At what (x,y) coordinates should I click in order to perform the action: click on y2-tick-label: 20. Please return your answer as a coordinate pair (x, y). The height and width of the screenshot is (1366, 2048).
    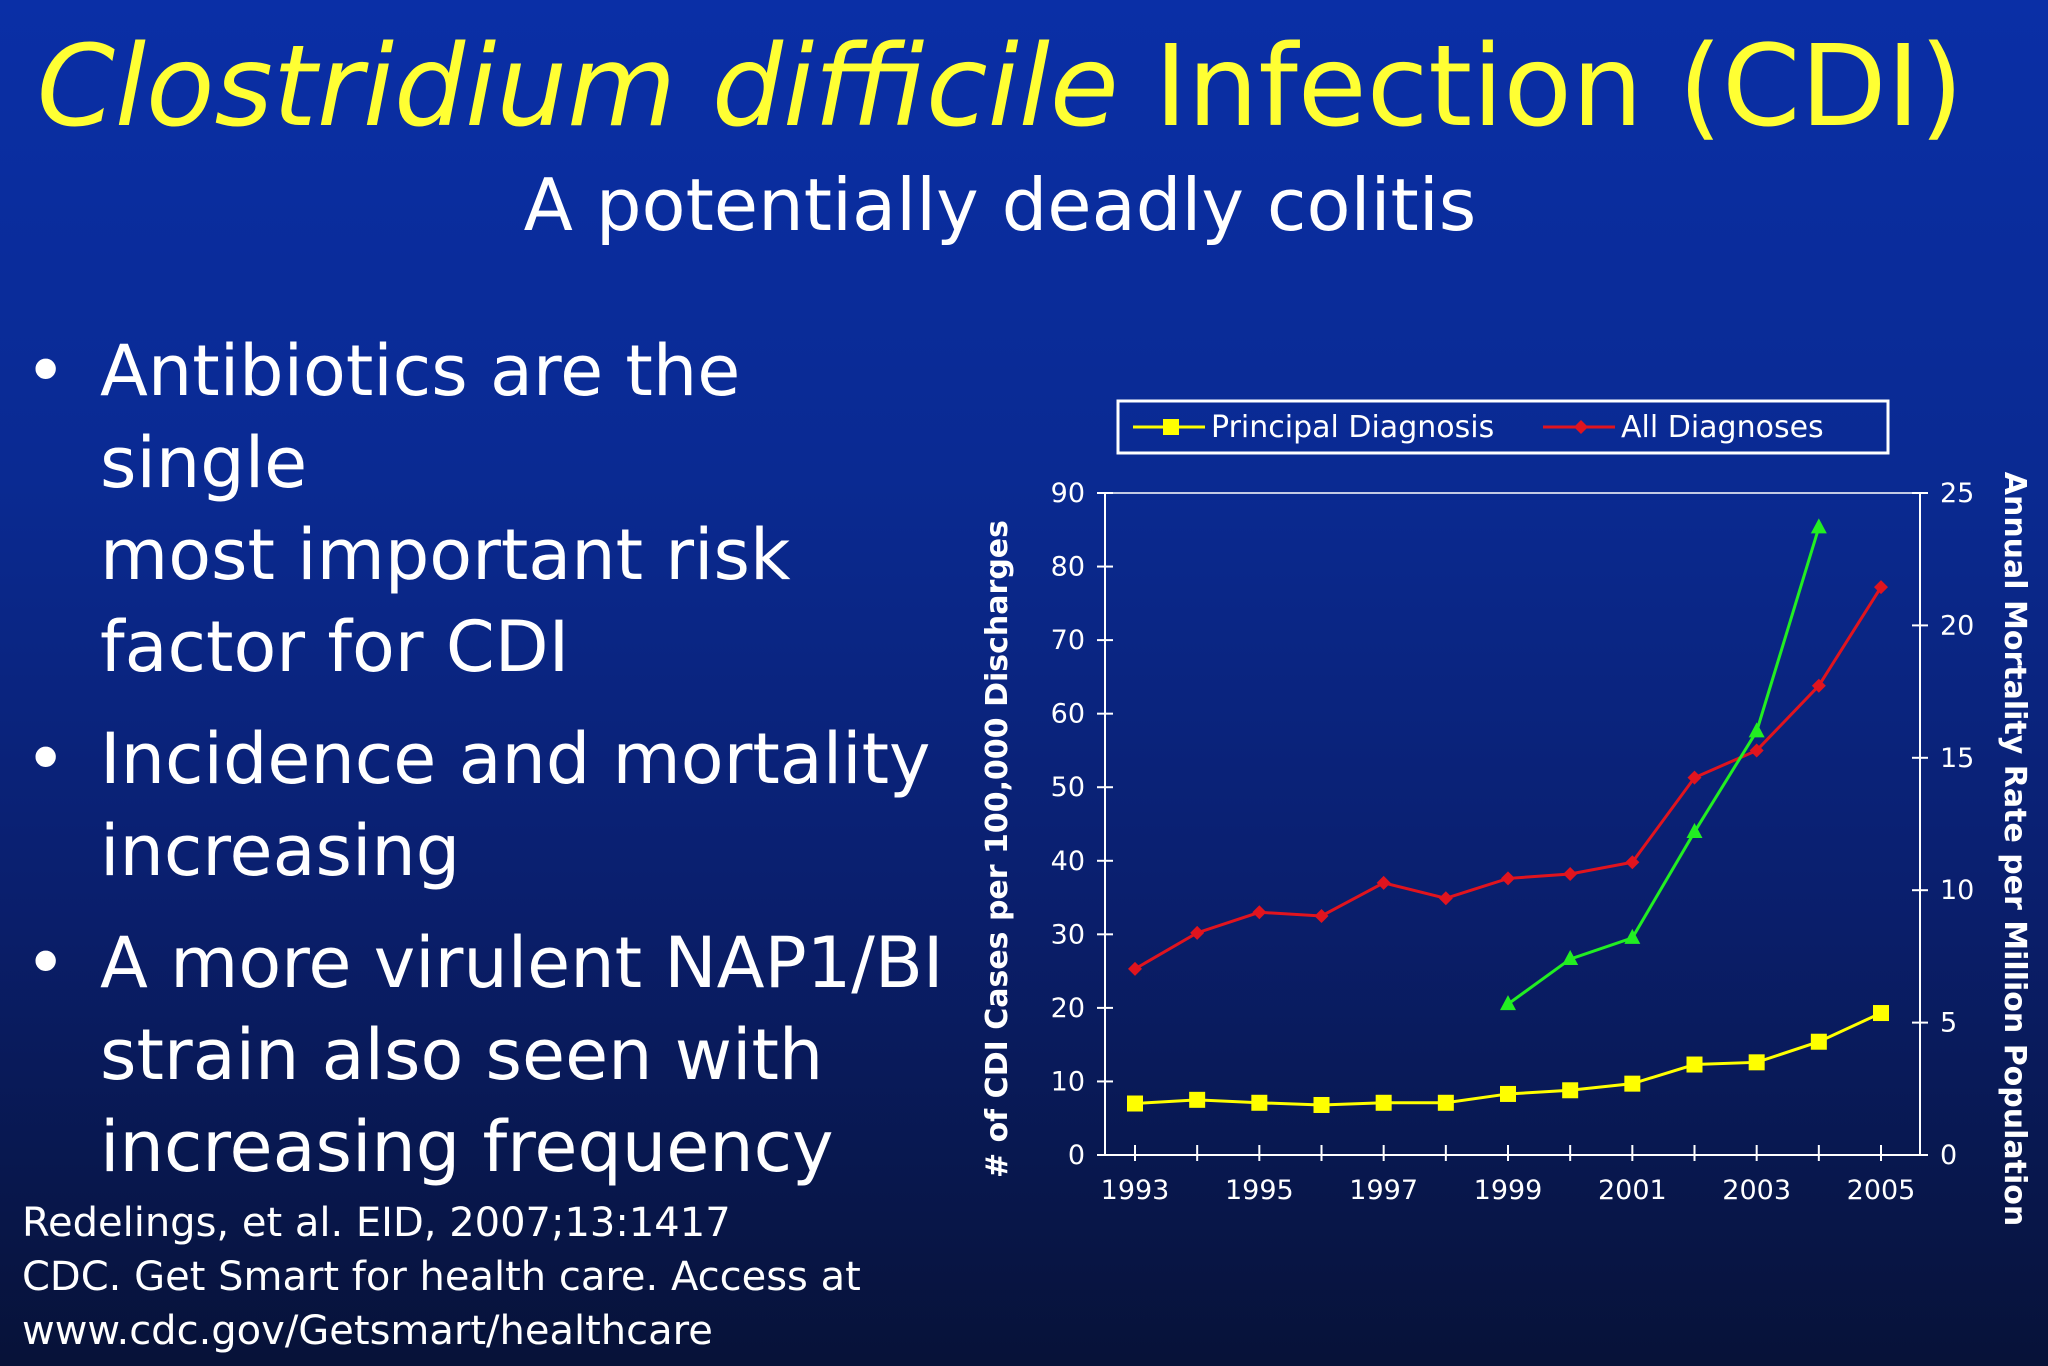
    Looking at the image, I should click on (1957, 625).